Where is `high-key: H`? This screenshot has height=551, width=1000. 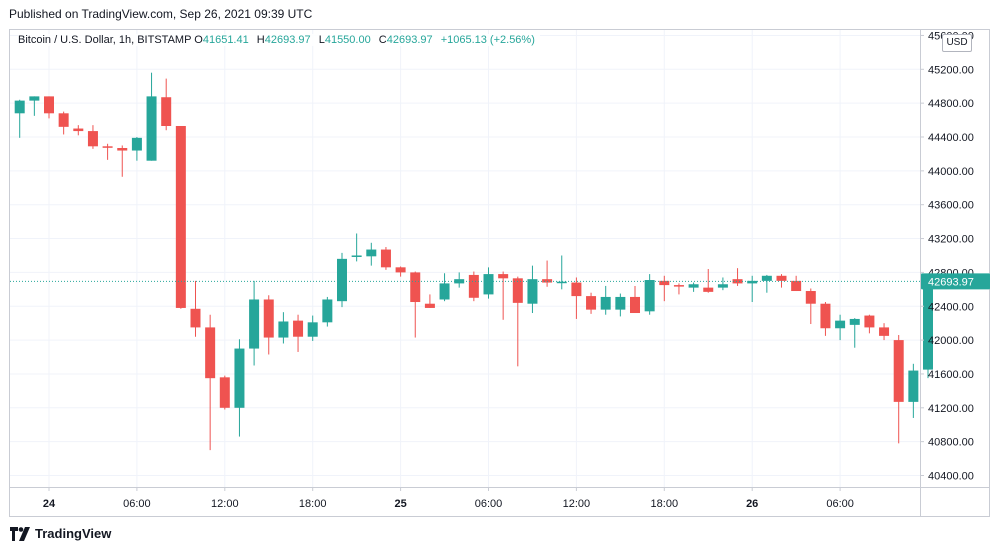 high-key: H is located at coordinates (260, 40).